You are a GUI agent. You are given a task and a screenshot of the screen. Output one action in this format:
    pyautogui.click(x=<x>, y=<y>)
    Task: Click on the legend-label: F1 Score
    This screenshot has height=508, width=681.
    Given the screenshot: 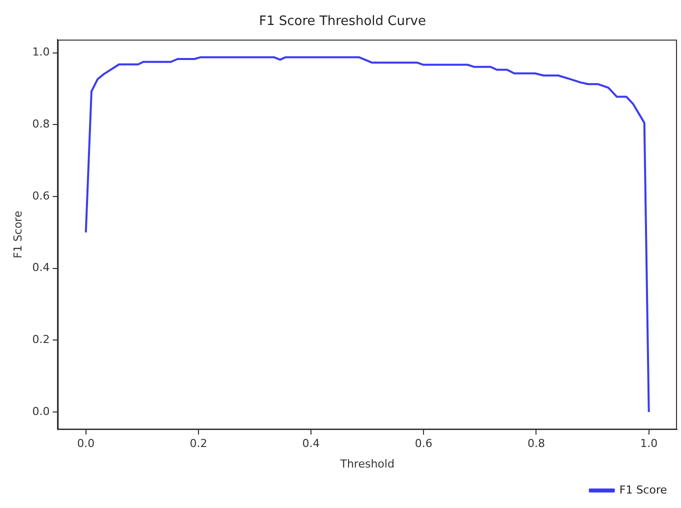 What is the action you would take?
    pyautogui.click(x=643, y=489)
    